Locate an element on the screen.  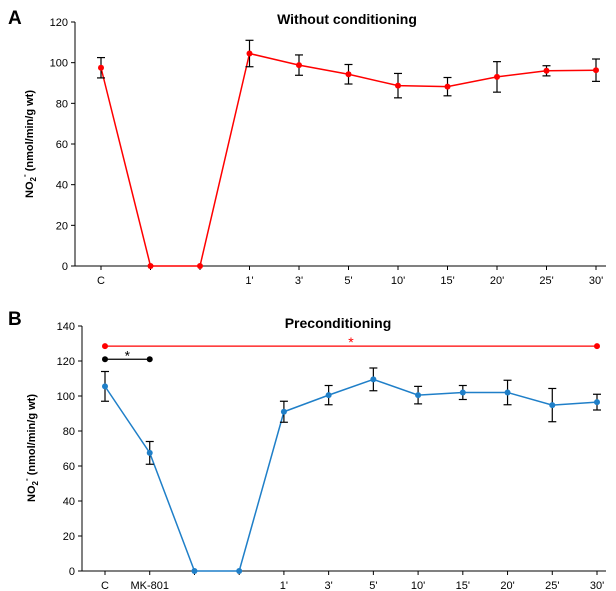
panel-b-y-tick-label: 140 is located at coordinates (66, 327).